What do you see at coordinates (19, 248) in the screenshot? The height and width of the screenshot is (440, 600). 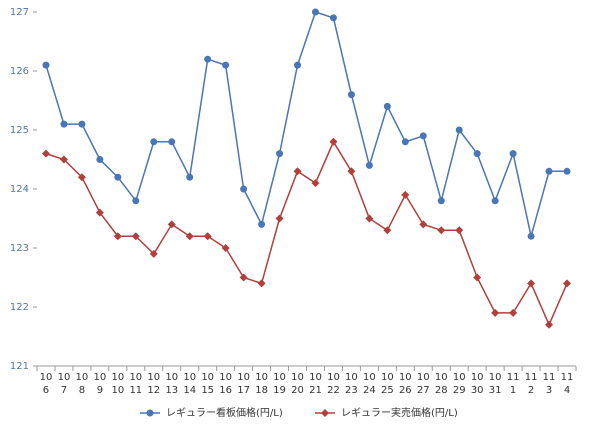 I see `y-tick-label: 123` at bounding box center [19, 248].